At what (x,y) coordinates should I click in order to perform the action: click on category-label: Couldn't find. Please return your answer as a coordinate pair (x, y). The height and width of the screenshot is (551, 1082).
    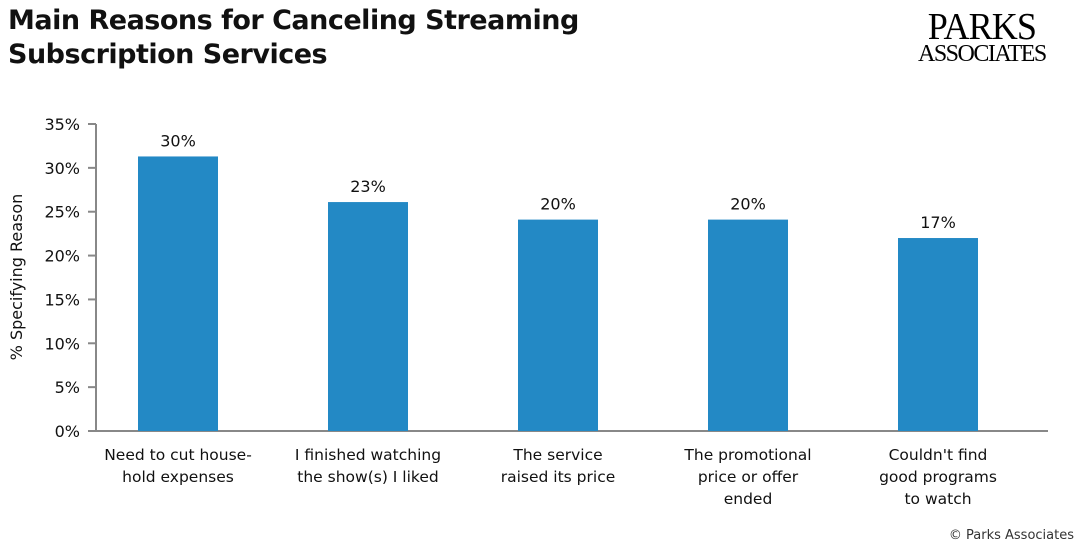
    Looking at the image, I should click on (938, 455).